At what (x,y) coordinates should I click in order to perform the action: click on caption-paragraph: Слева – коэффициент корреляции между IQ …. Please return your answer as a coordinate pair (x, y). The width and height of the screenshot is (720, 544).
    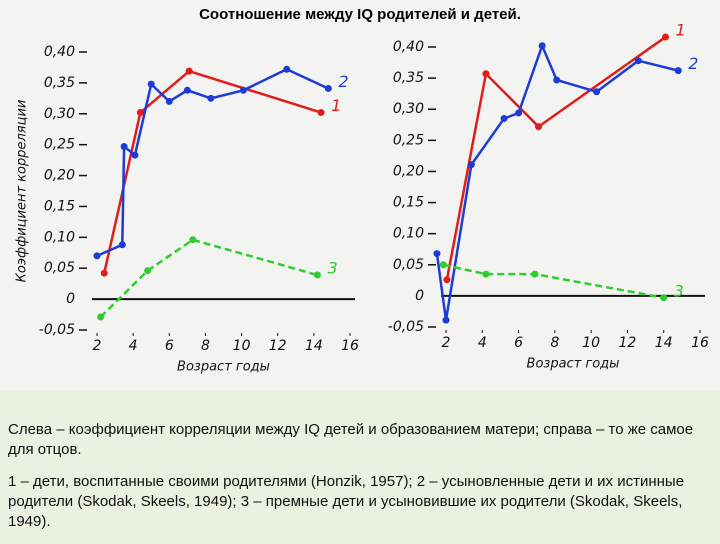
    Looking at the image, I should click on (351, 439).